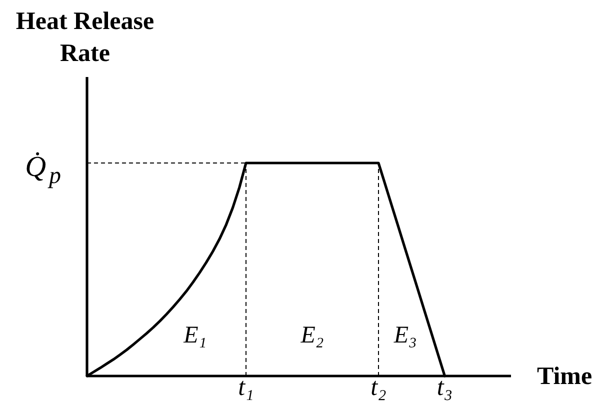 The width and height of the screenshot is (594, 406). What do you see at coordinates (378, 387) in the screenshot?
I see `x-tick-label: t₂` at bounding box center [378, 387].